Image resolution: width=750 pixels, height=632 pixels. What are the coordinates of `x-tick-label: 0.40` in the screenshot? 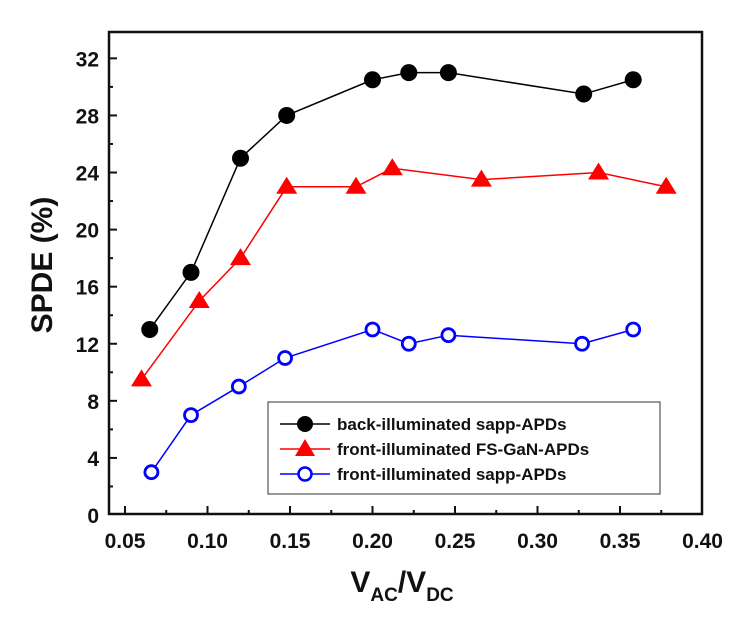 It's located at (702, 541).